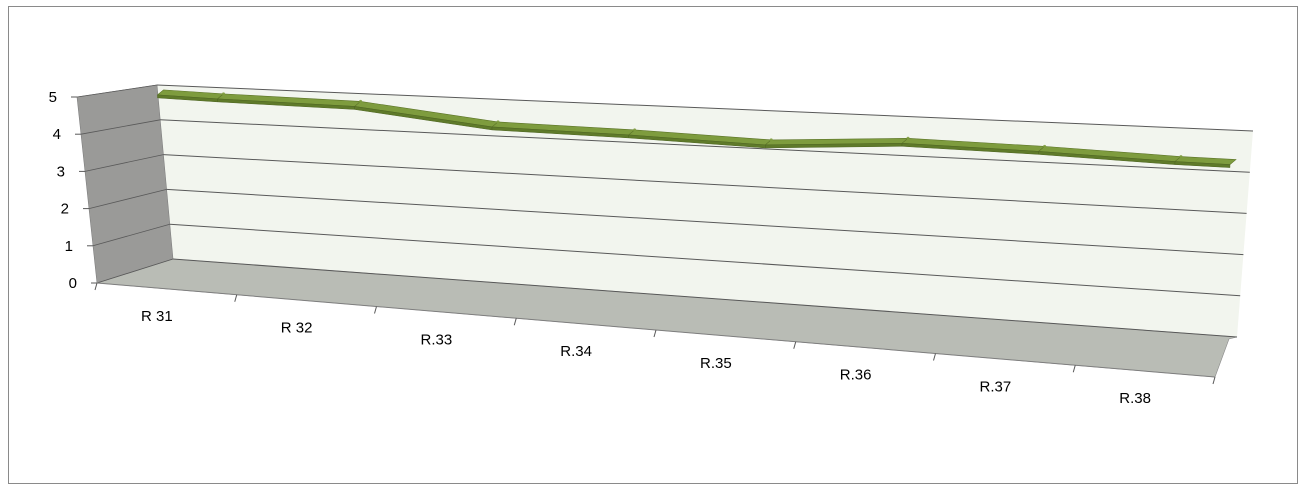  I want to click on x-tick-label: R.34, so click(576, 351).